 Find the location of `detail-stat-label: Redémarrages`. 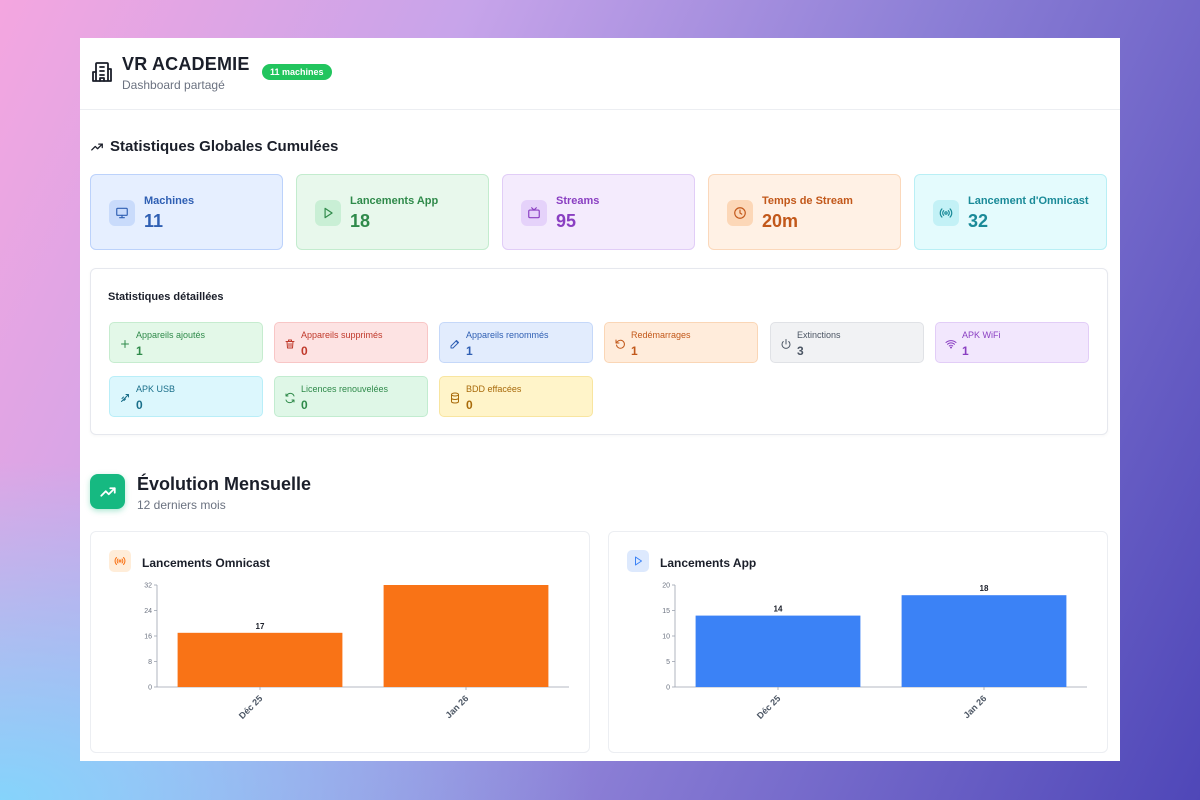

detail-stat-label: Redémarrages is located at coordinates (661, 335).